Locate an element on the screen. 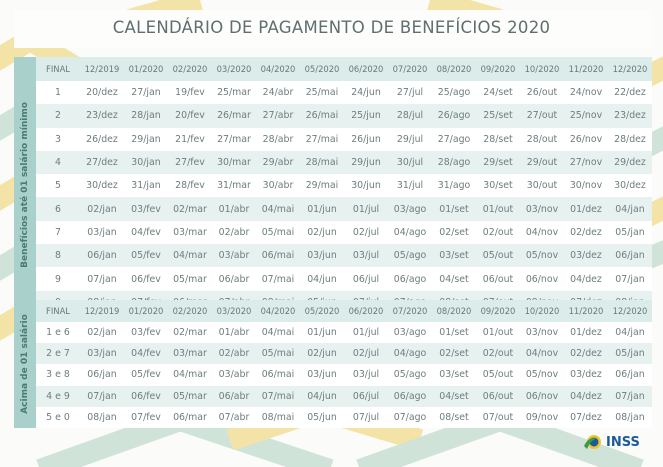 The width and height of the screenshot is (663, 467). payment-date-cell: 22/dez is located at coordinates (630, 93).